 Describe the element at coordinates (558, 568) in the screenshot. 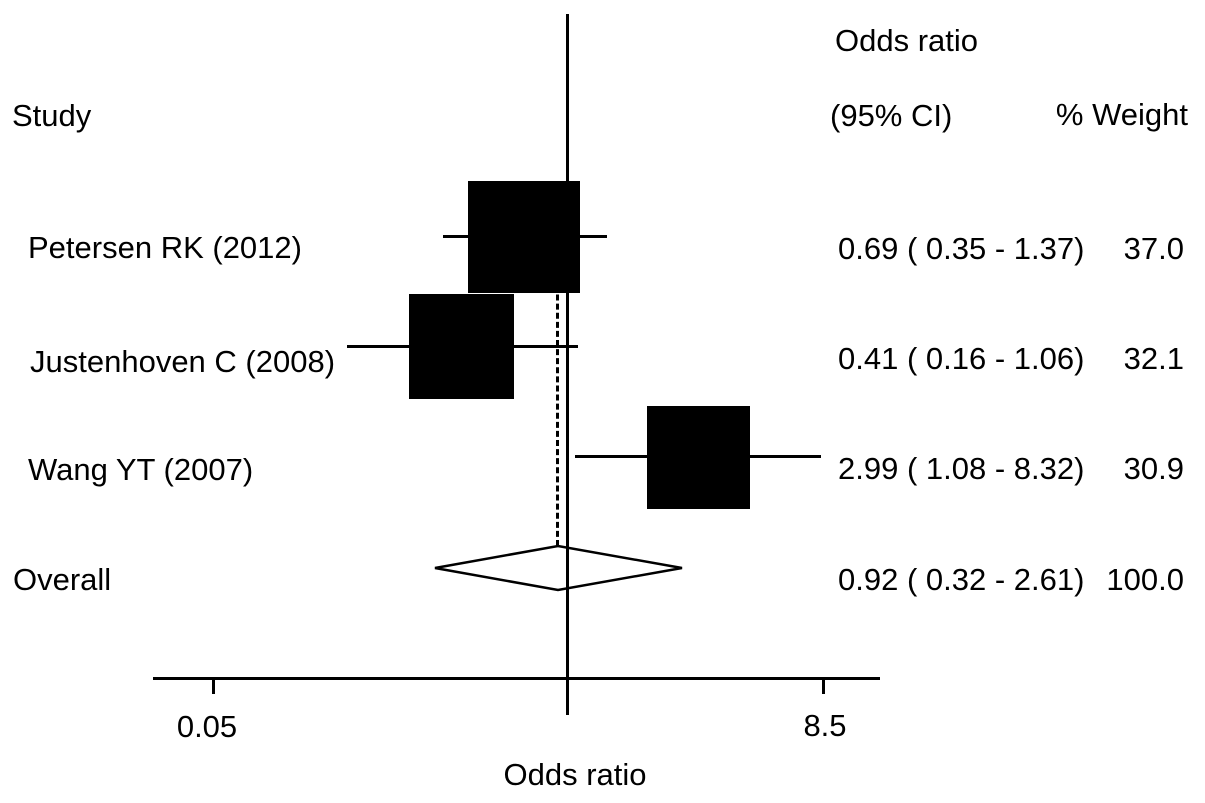

I see `overall-diamond` at that location.